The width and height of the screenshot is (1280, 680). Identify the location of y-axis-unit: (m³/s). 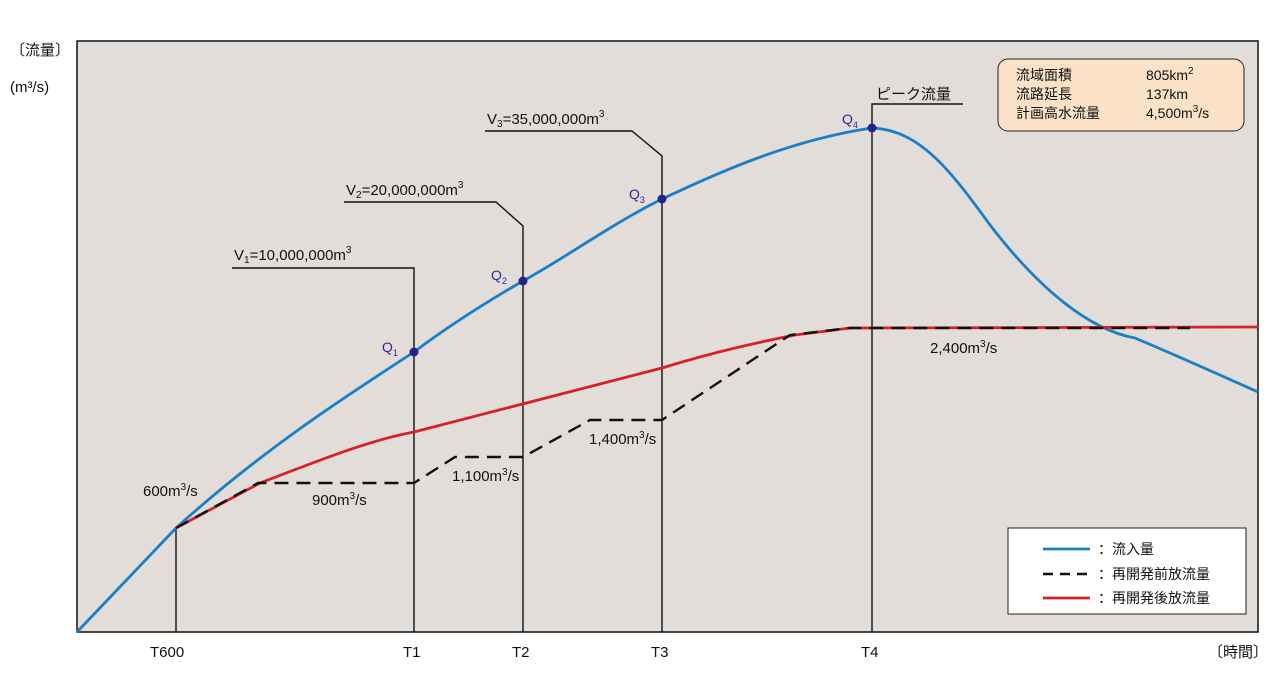
(29, 87).